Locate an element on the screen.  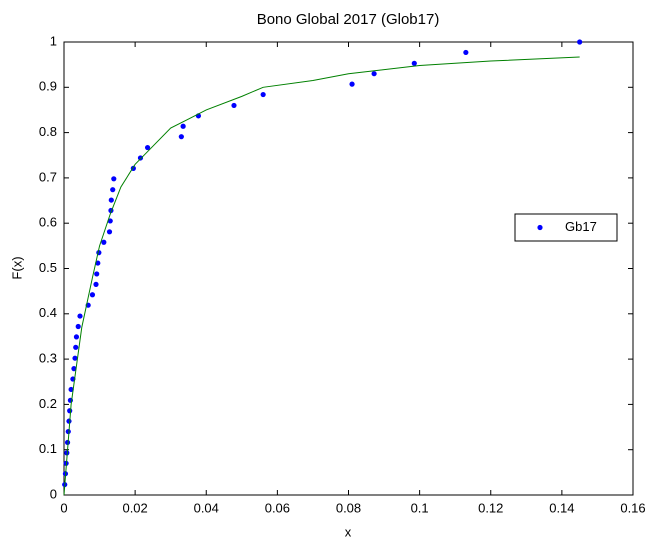
x-tick-label: 0.08 is located at coordinates (348, 507).